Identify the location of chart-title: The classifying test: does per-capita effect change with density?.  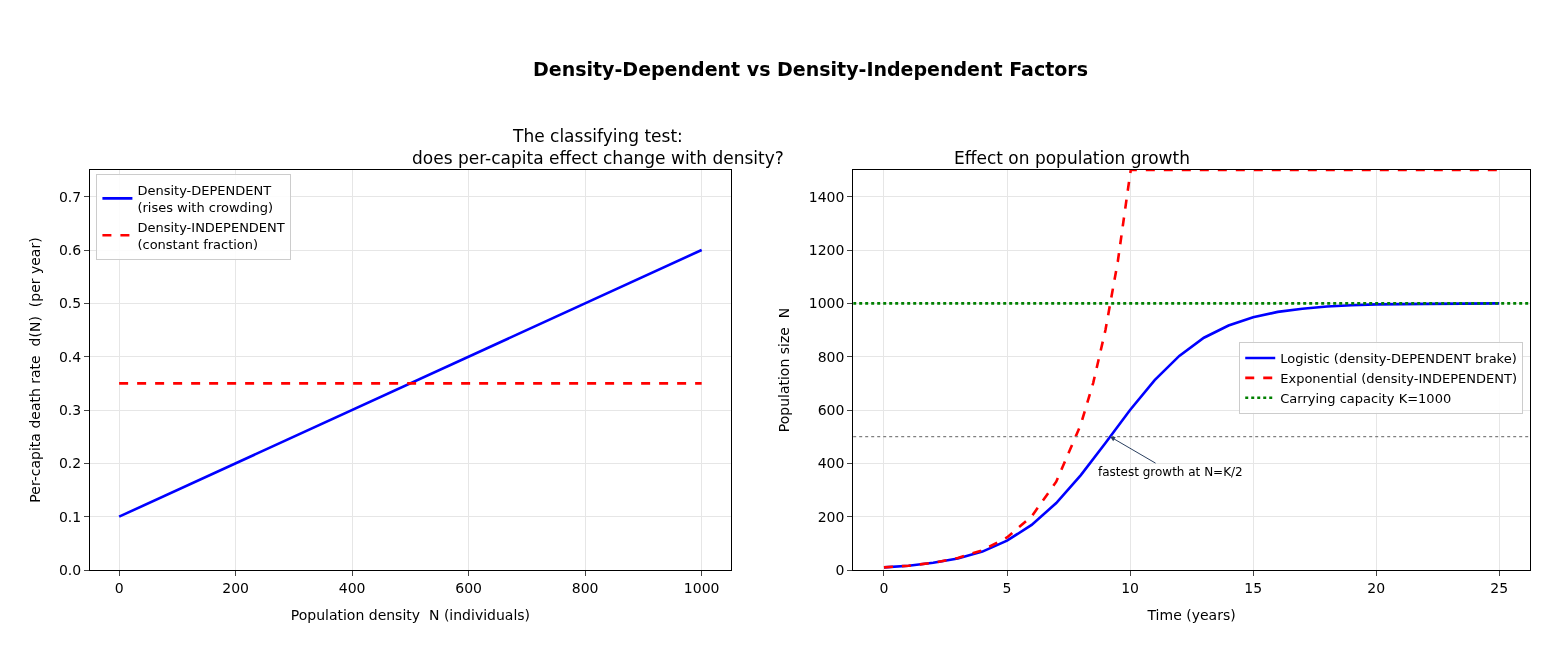
(598, 147).